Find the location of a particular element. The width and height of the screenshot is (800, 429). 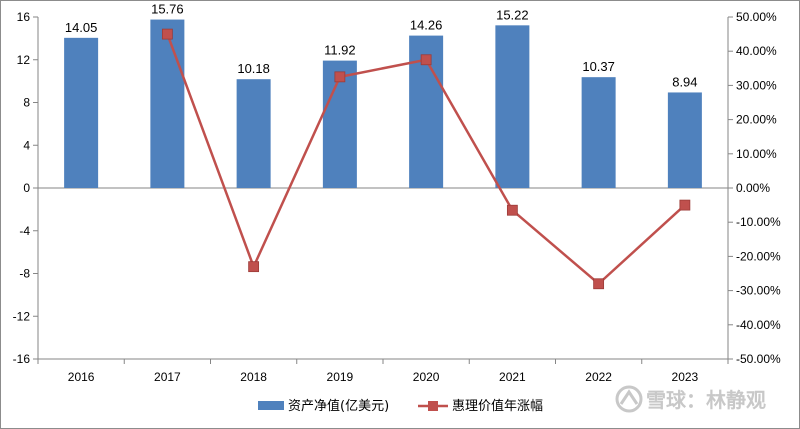

bar-data-label: 11.92 is located at coordinates (340, 50).